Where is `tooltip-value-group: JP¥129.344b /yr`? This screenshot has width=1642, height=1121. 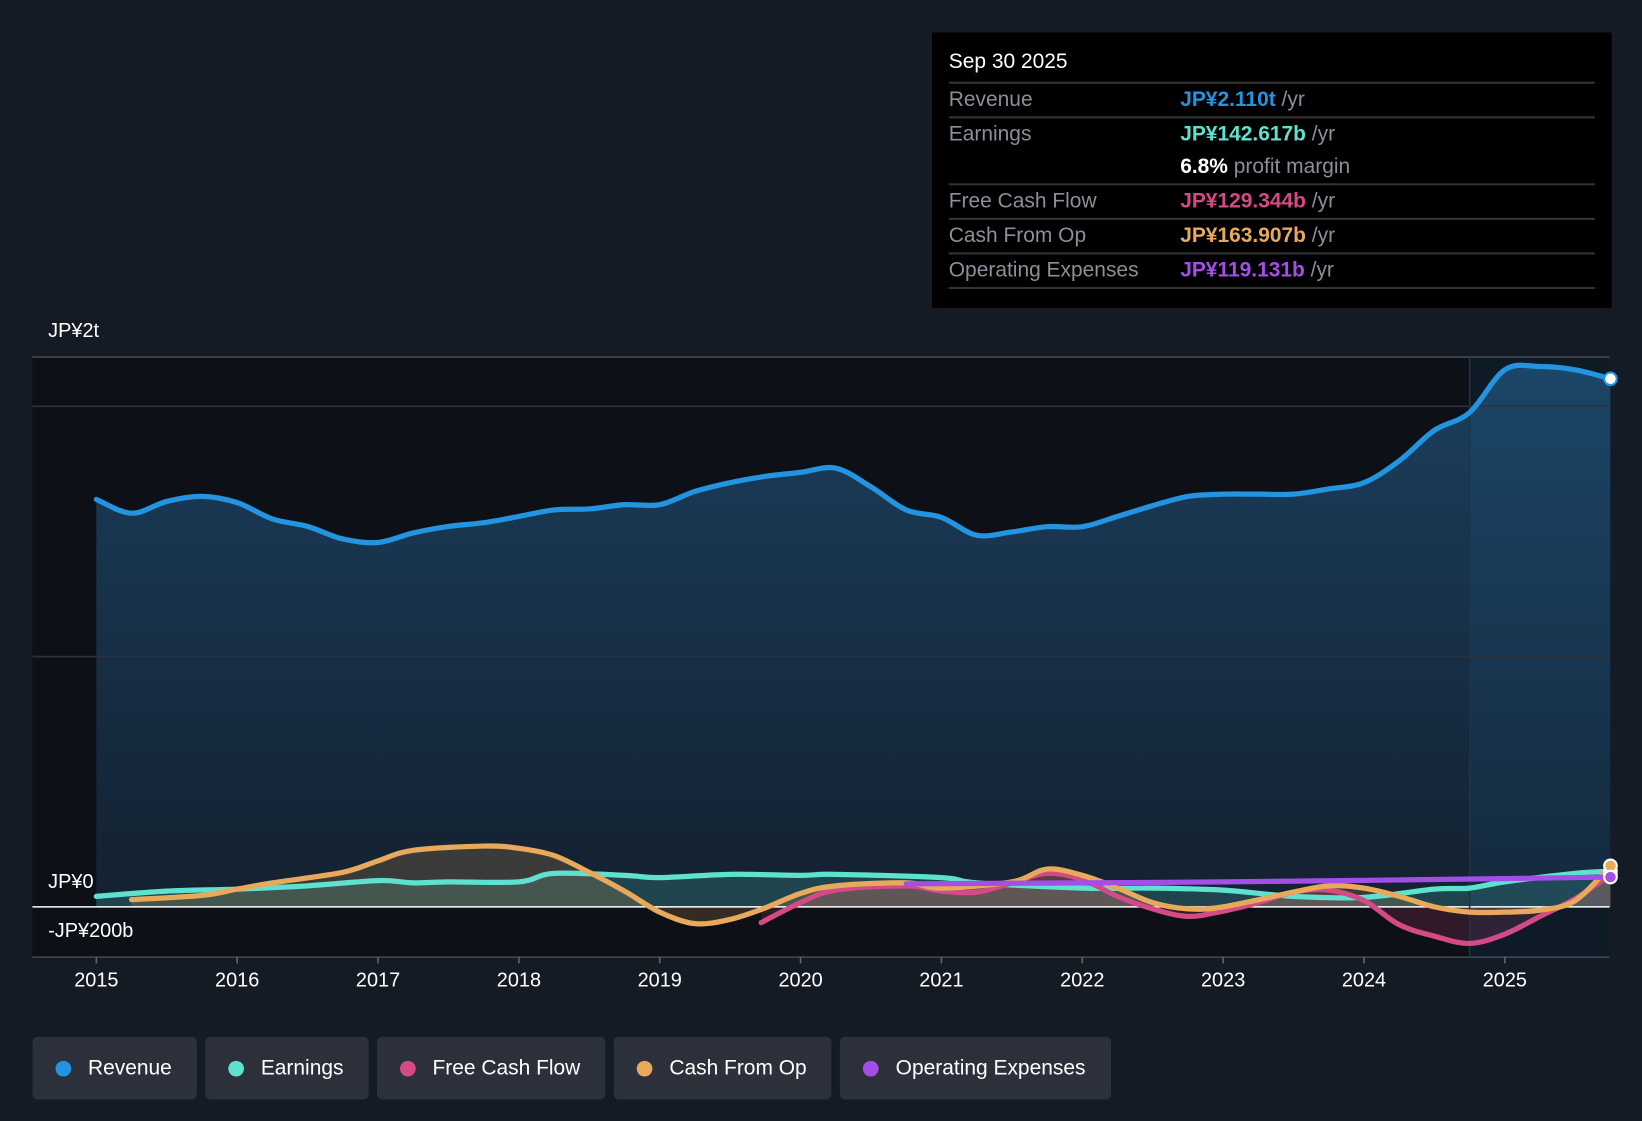
tooltip-value-group: JP¥129.344b /yr is located at coordinates (1257, 201).